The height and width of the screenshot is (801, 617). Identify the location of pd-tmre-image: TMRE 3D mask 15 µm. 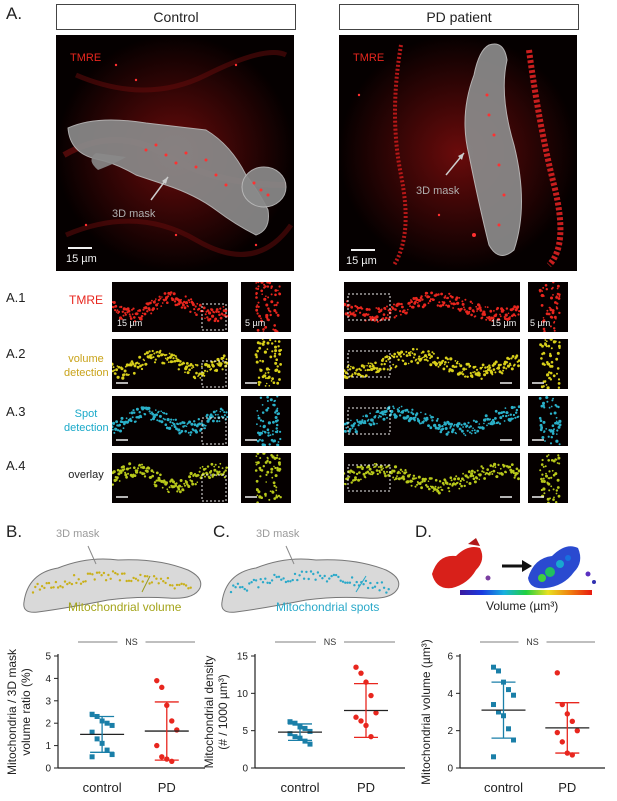
(458, 153).